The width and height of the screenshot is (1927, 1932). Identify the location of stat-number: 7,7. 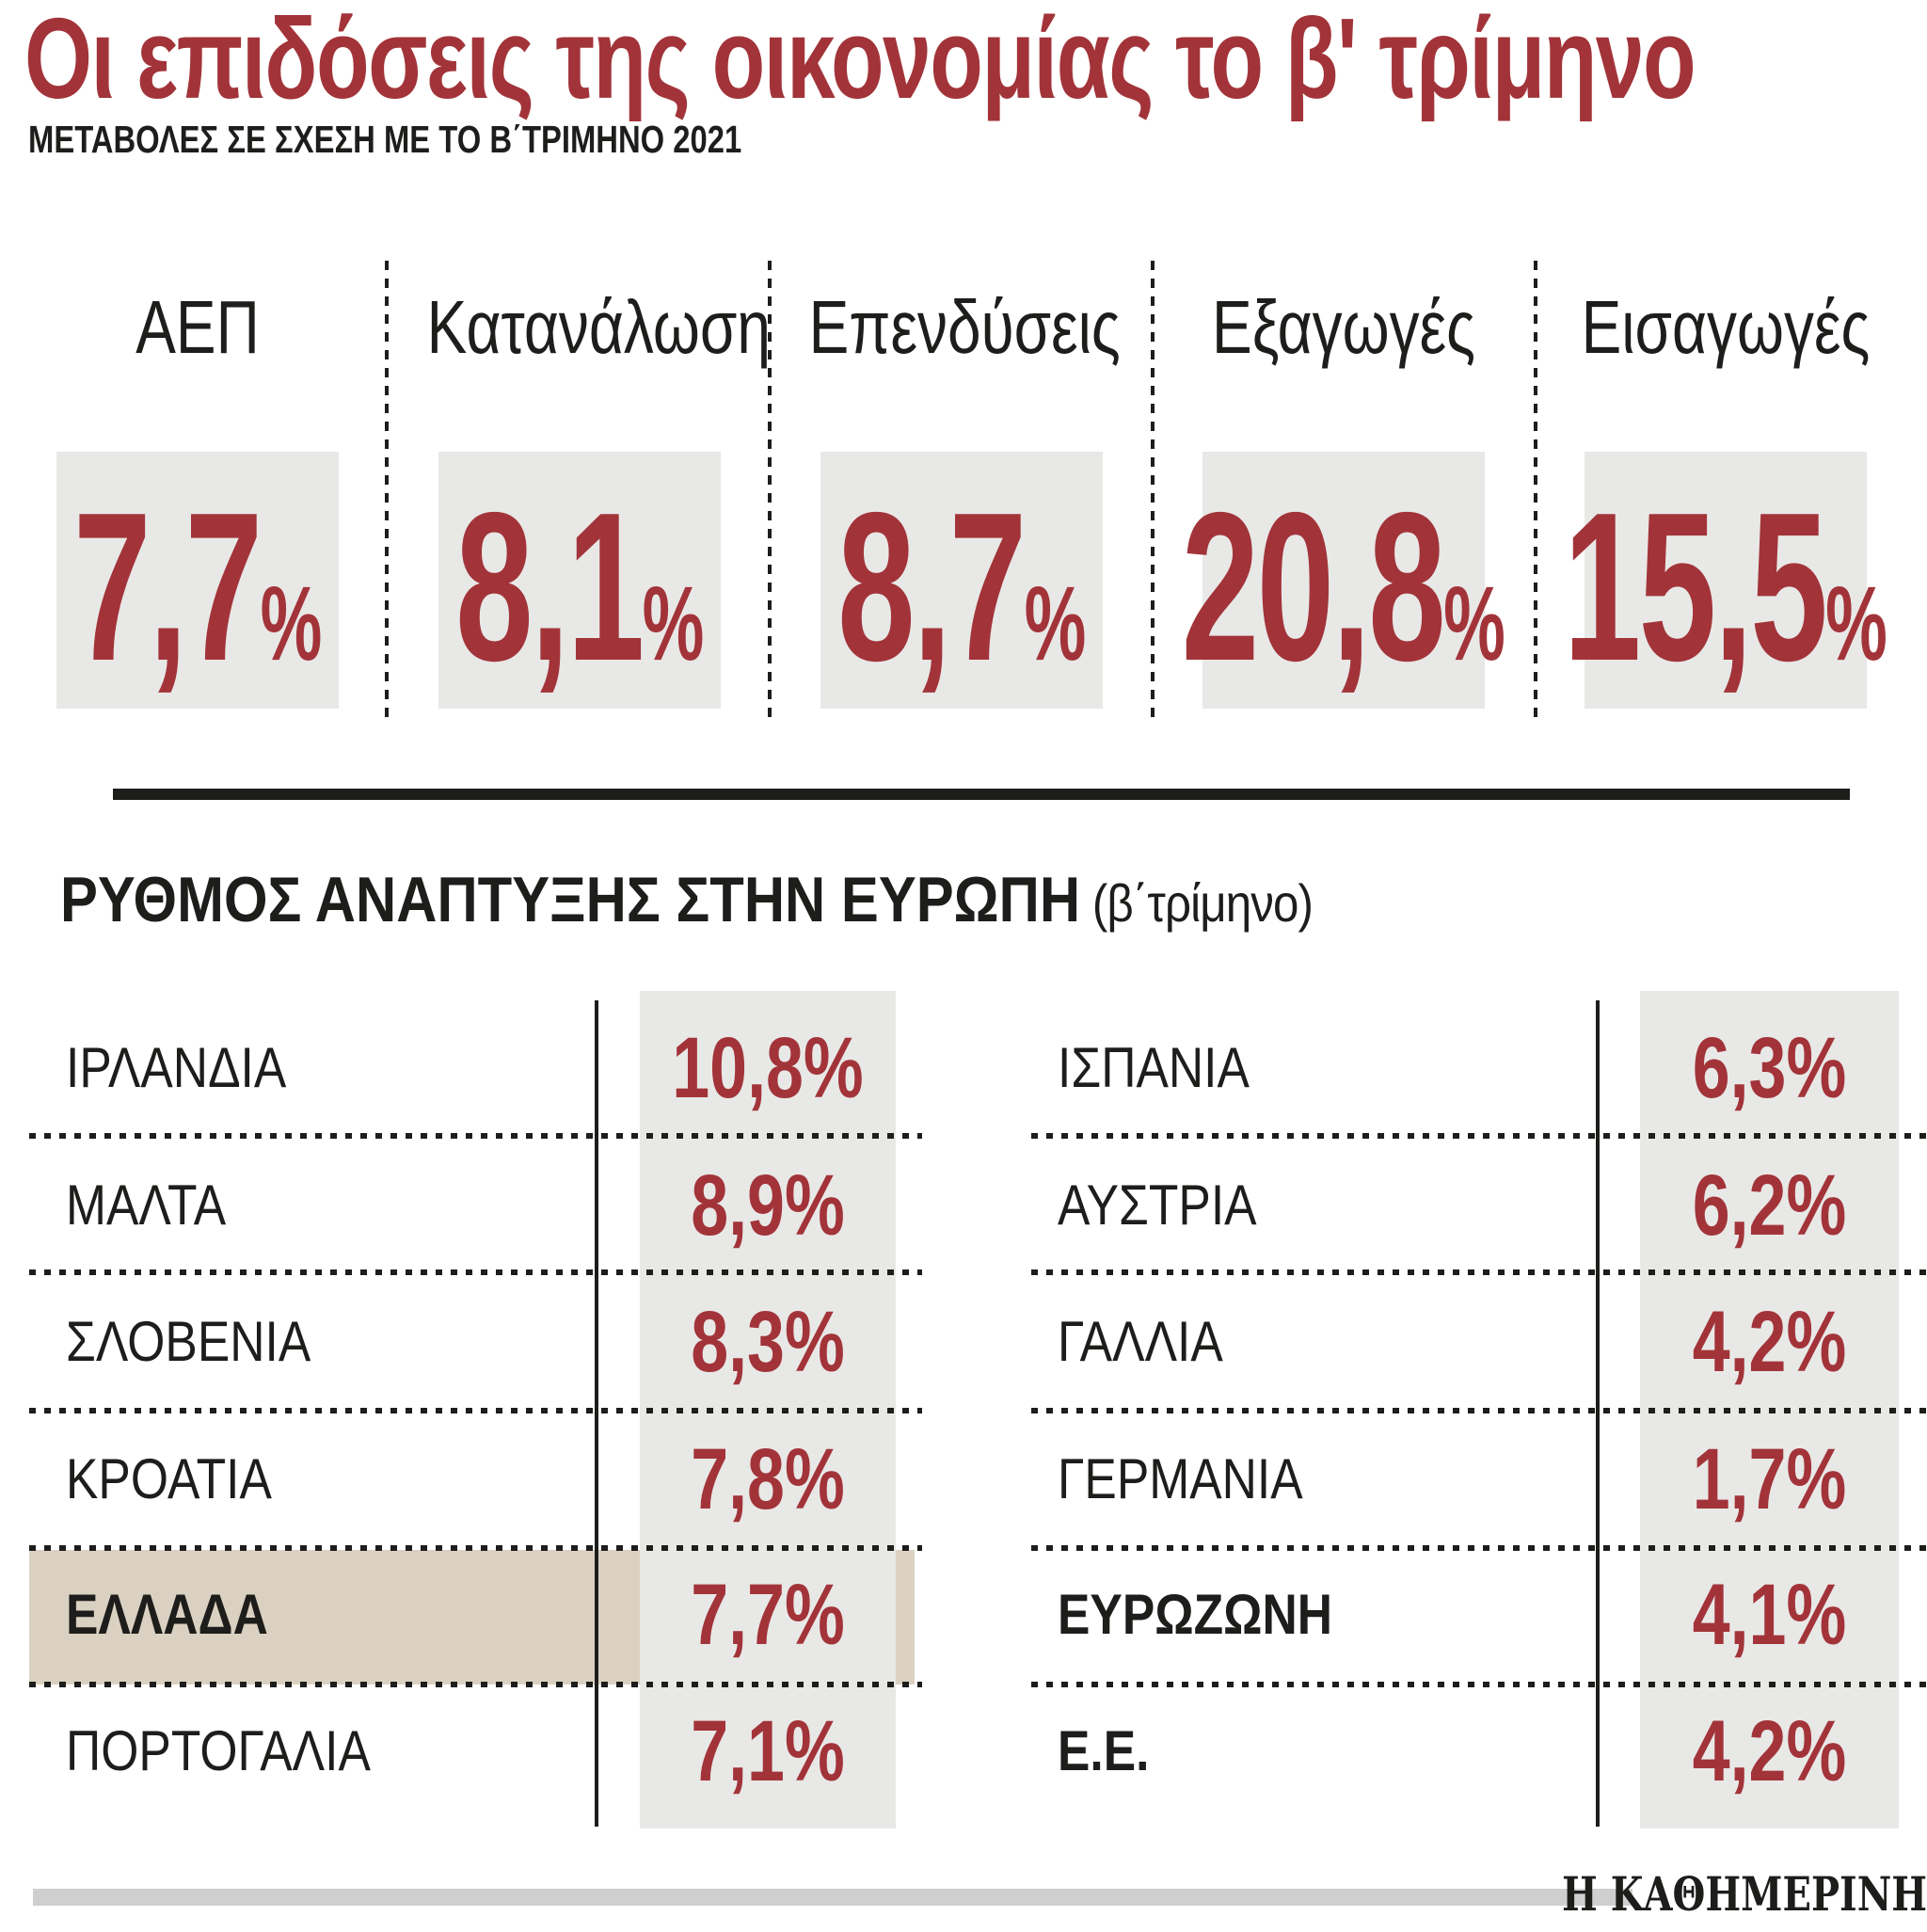
(167, 586).